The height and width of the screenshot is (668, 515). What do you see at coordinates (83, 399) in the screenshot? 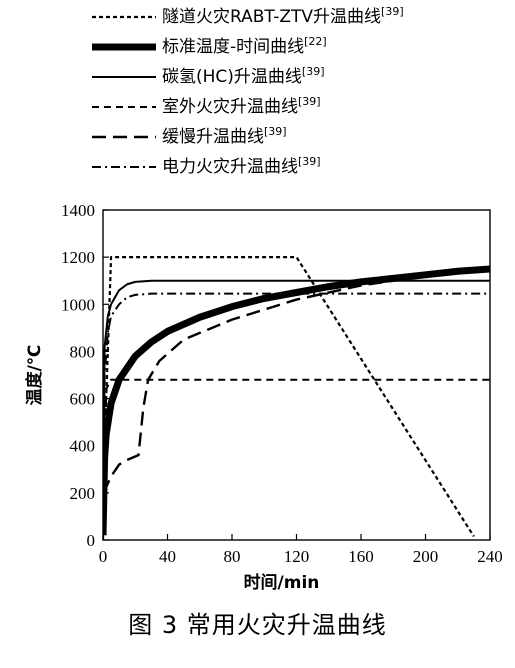
I see `y-tick-label: 600` at bounding box center [83, 399].